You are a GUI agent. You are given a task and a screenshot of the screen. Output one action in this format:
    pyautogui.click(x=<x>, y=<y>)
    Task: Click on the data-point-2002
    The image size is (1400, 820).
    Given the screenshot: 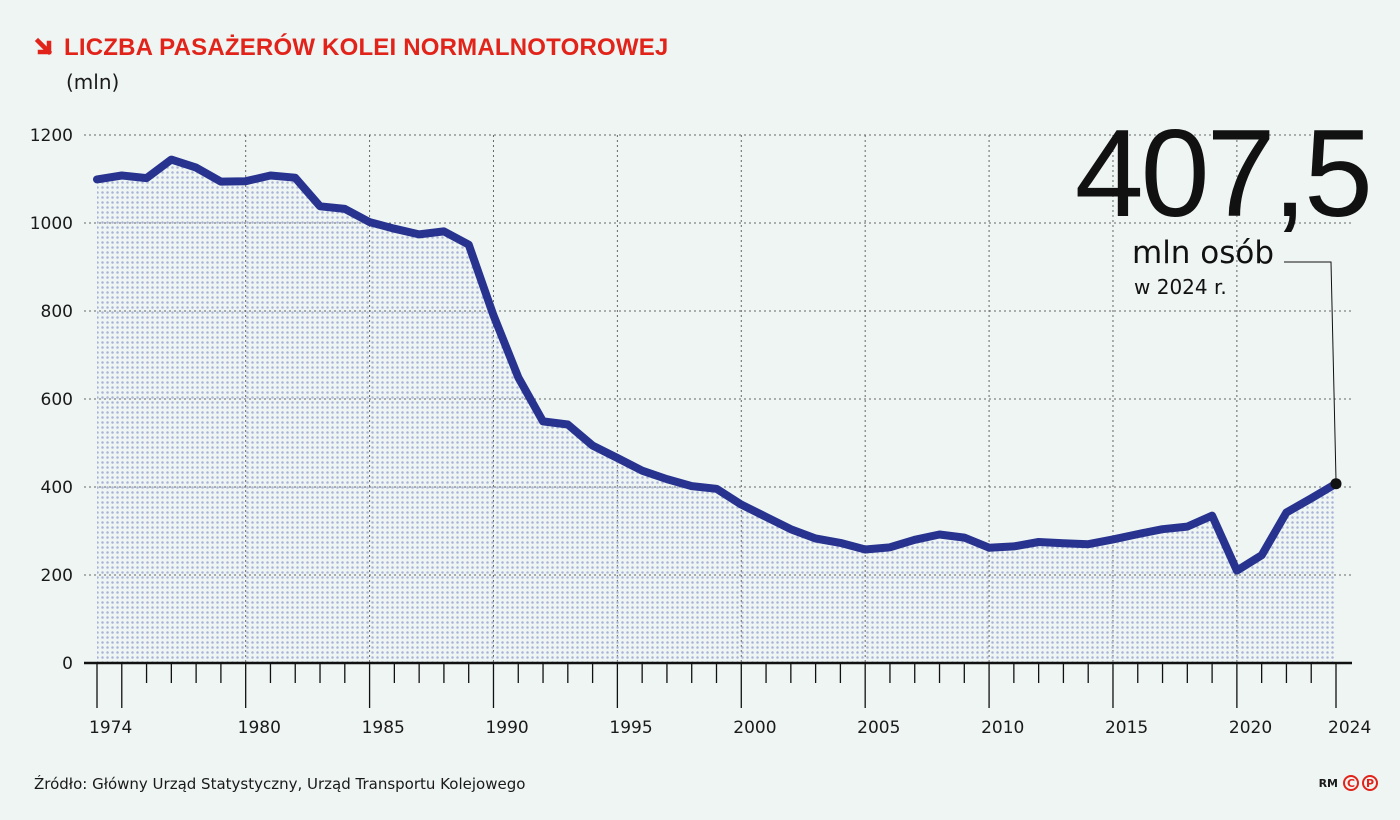 What is the action you would take?
    pyautogui.click(x=791, y=529)
    